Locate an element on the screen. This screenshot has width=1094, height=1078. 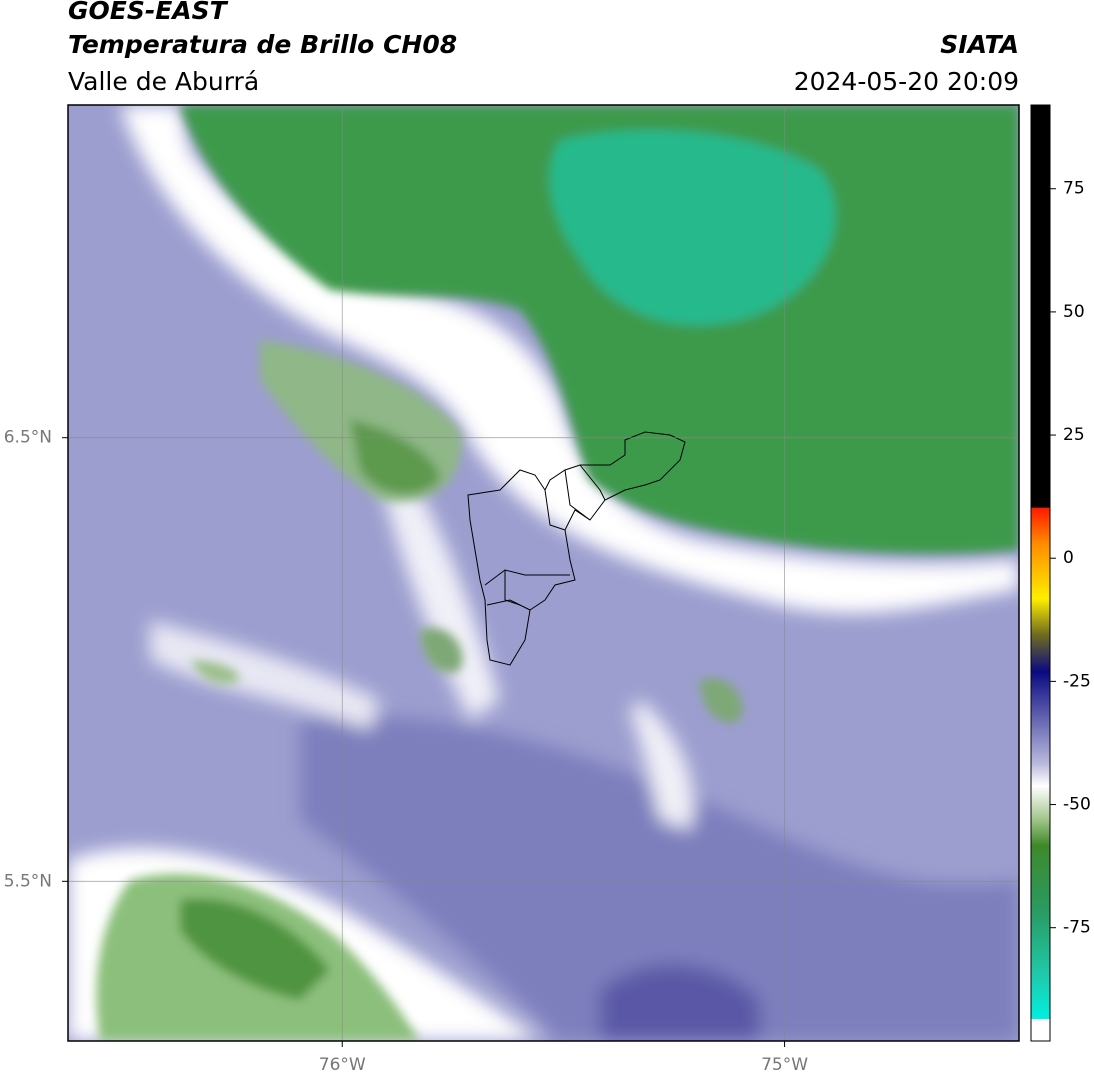
colorbar-tick-label: -75 is located at coordinates (1077, 928).